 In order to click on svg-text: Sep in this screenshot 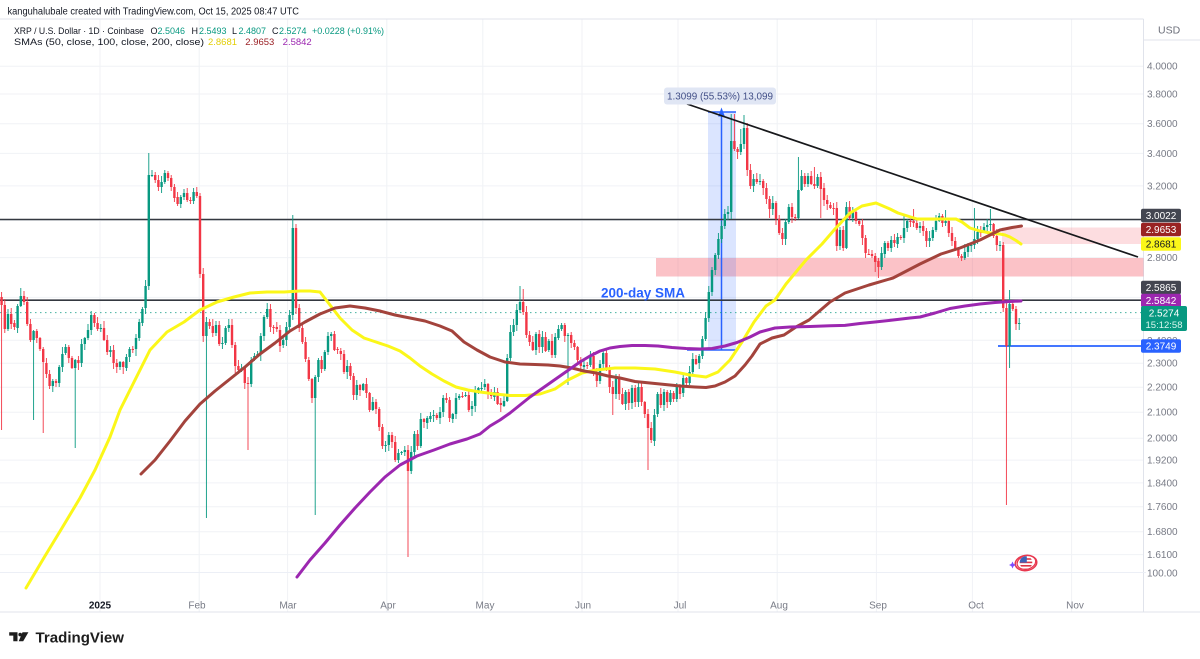, I will do `click(878, 606)`.